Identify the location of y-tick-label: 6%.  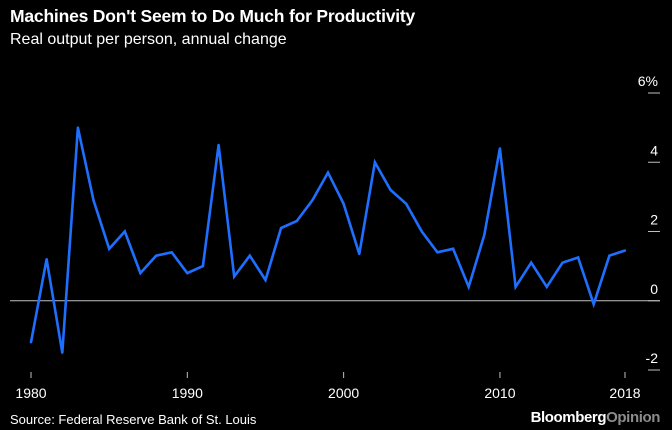
(648, 81).